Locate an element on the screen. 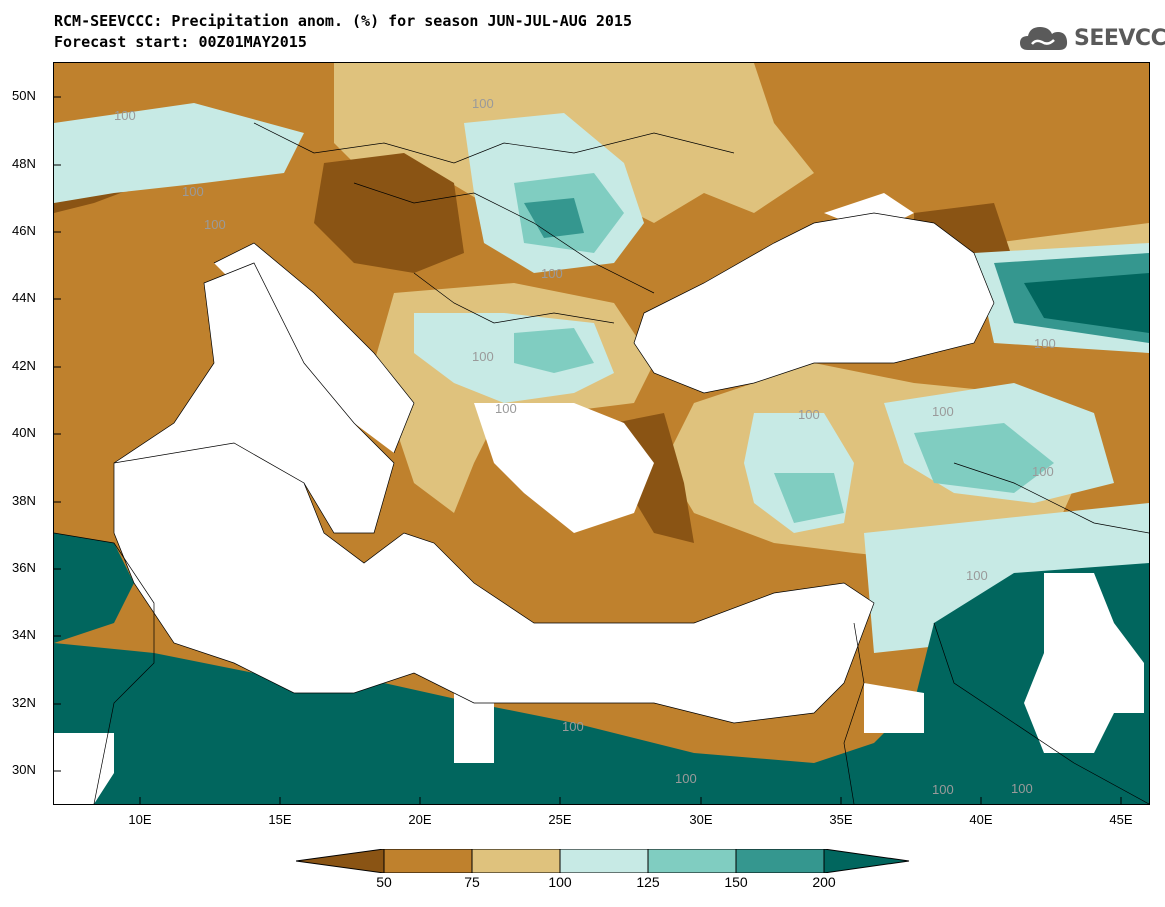 The image size is (1165, 907). sea-tyrrhenian is located at coordinates (254, 398).